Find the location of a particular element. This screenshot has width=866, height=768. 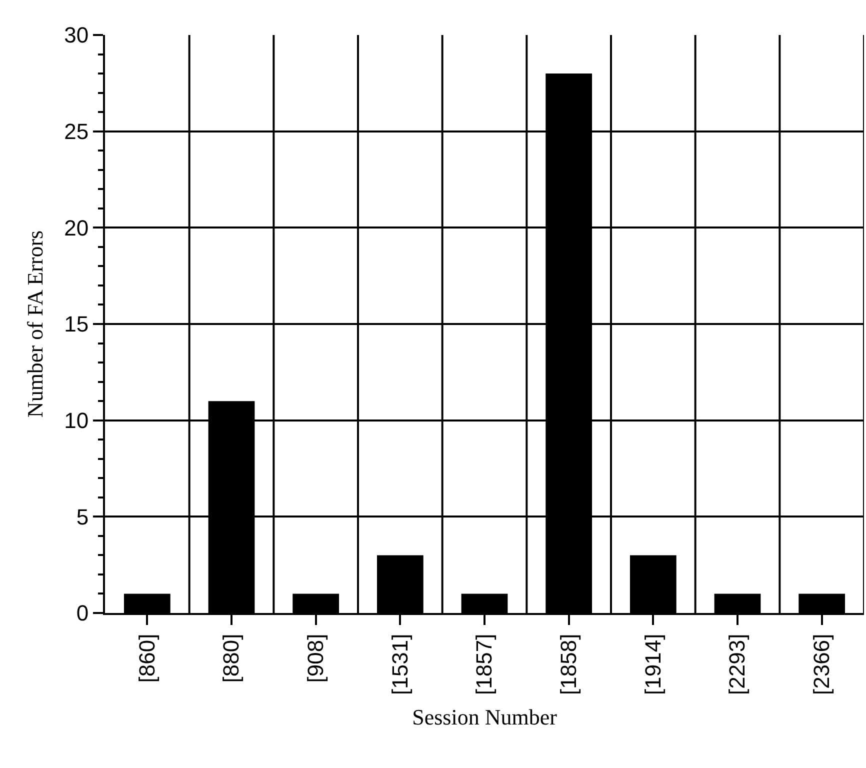

x-tick-label: [2293] is located at coordinates (737, 664).